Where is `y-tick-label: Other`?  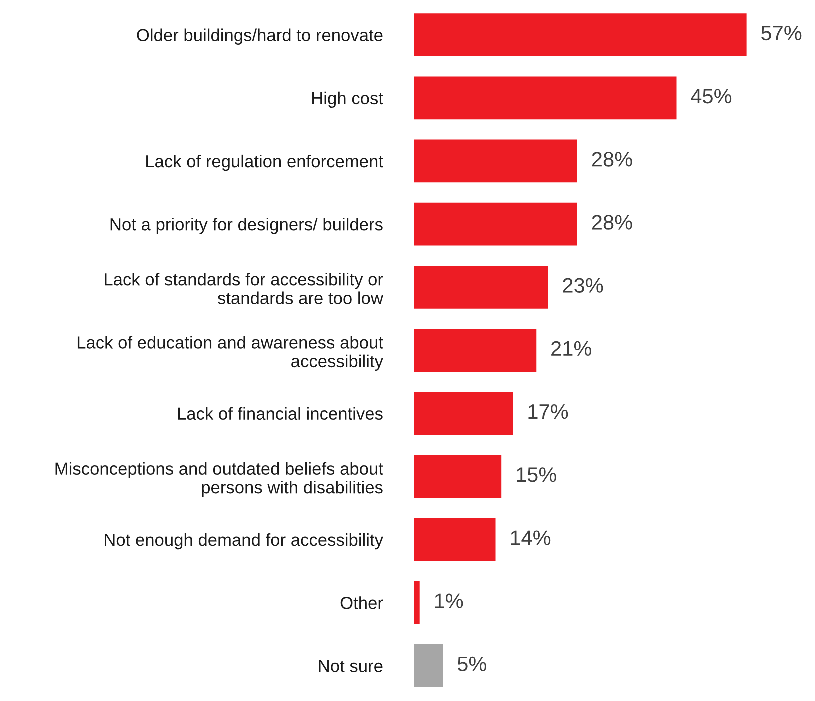 y-tick-label: Other is located at coordinates (362, 603).